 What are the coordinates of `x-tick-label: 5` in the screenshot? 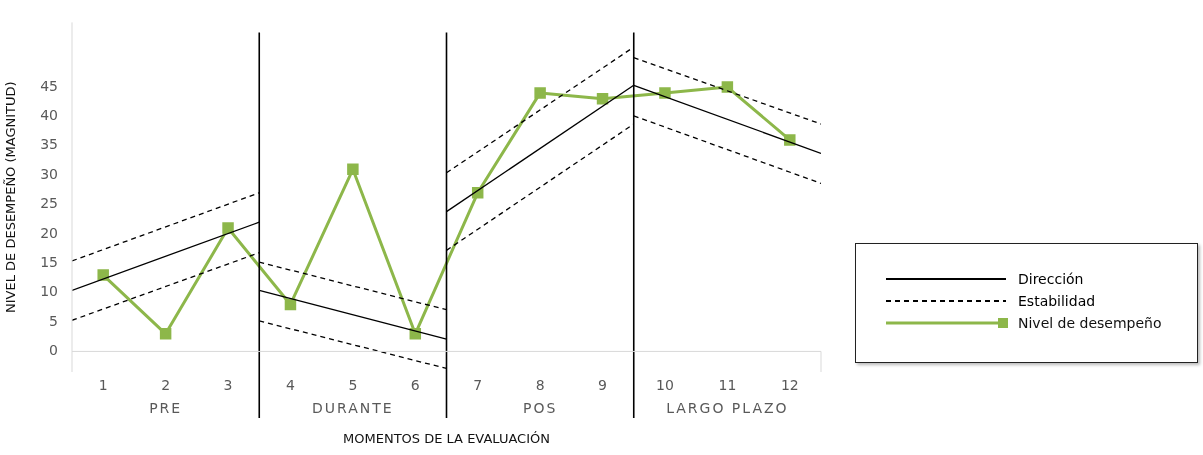 It's located at (353, 385).